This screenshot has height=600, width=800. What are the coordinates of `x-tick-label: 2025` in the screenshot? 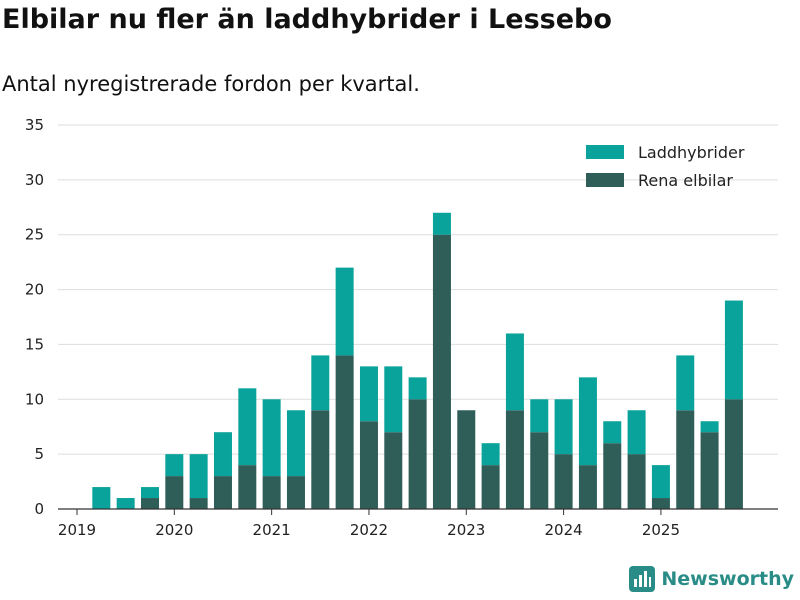 It's located at (661, 530).